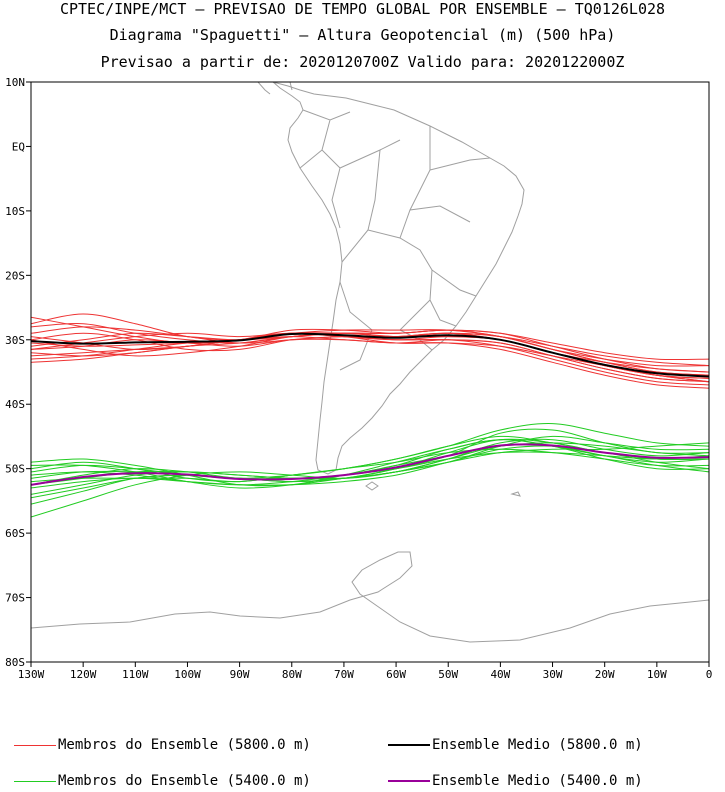  Describe the element at coordinates (344, 674) in the screenshot. I see `x-tick-label: 70W` at that location.